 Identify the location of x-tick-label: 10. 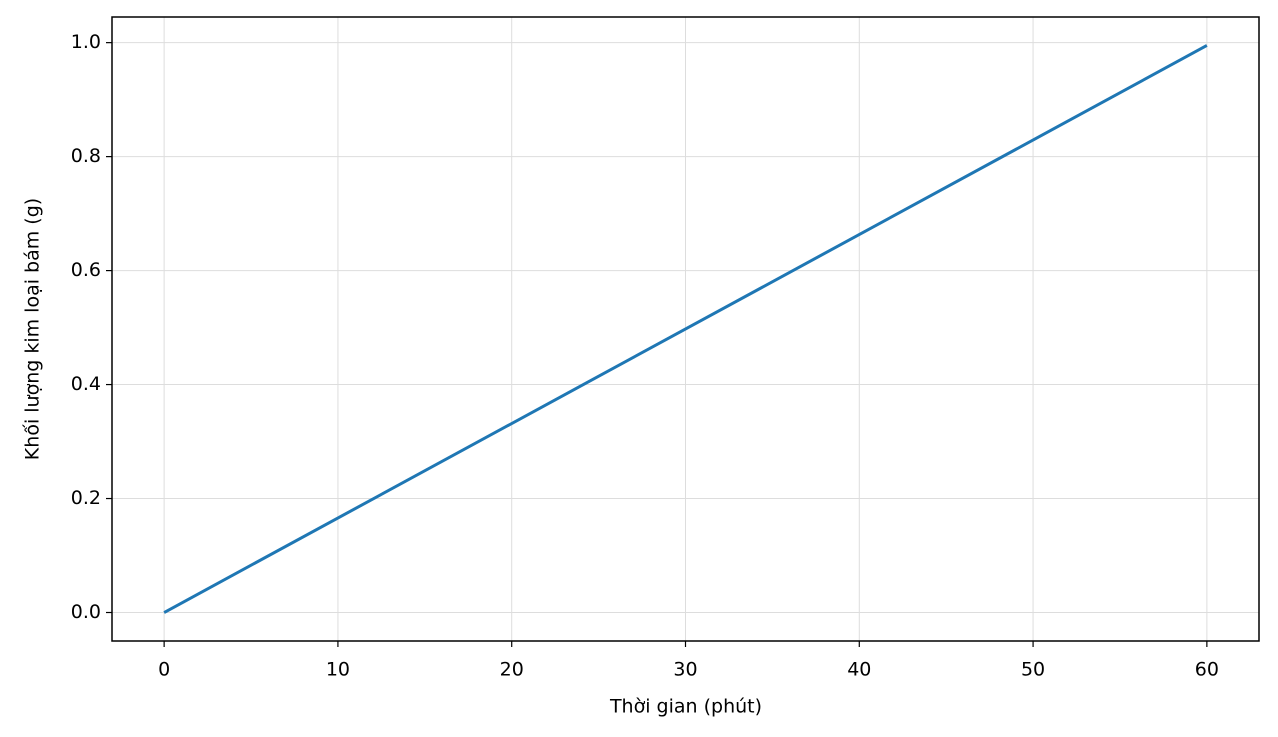
(338, 670).